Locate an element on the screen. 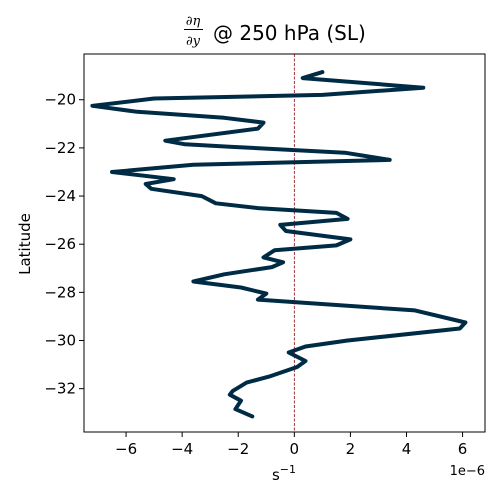 This screenshot has width=500, height=500. title-denominator: ∂y is located at coordinates (193, 41).